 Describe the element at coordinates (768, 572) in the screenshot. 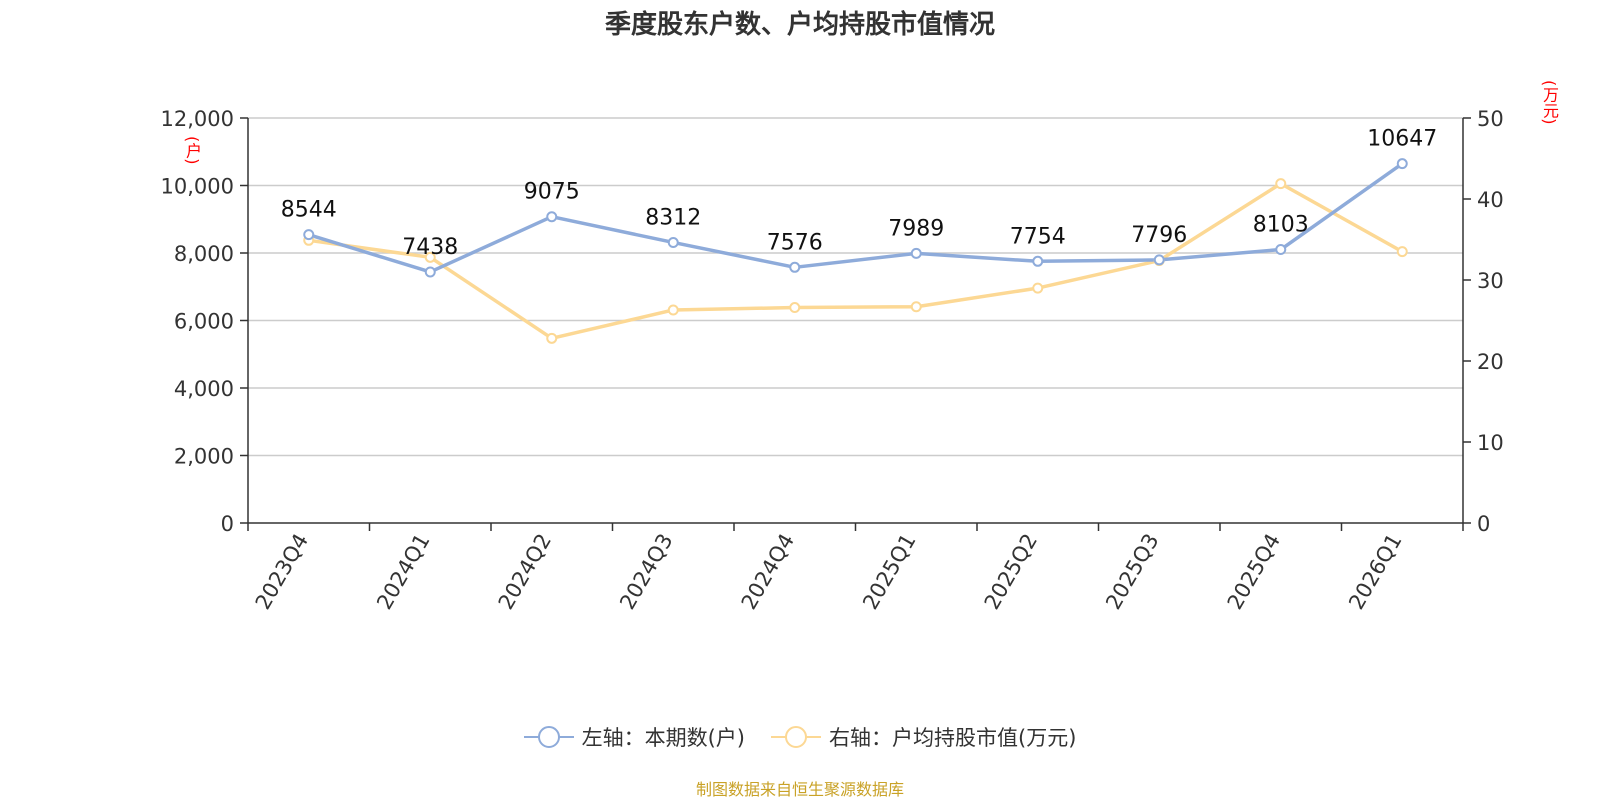

I see `x-axis-category-label: 2024Q4` at that location.